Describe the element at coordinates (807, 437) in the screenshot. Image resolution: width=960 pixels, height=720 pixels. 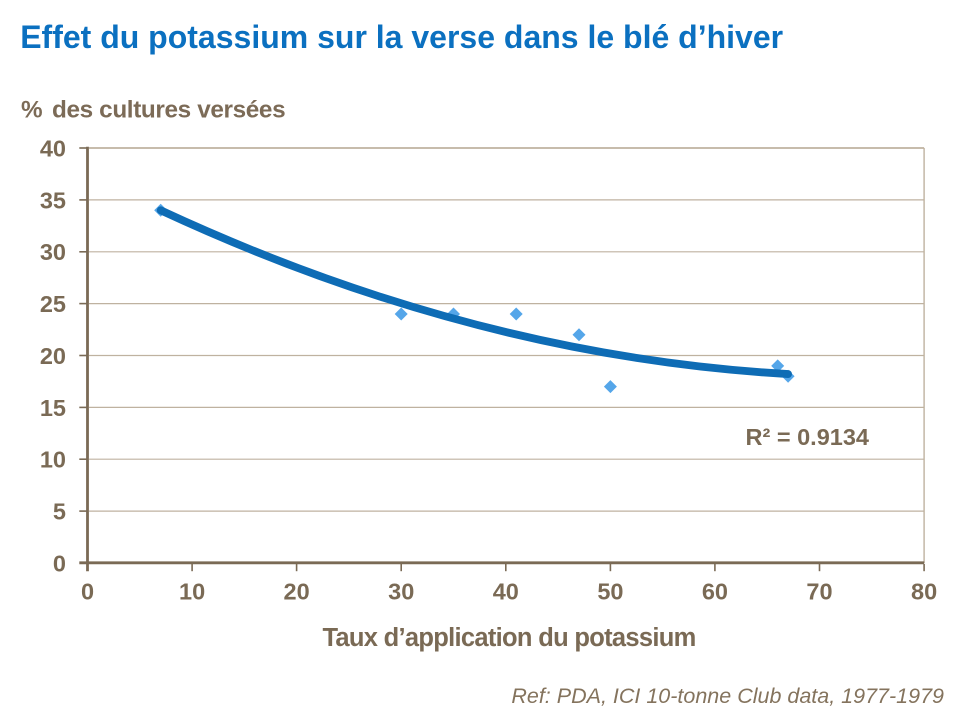
I see `svg-text: R² = 0.9134` at that location.